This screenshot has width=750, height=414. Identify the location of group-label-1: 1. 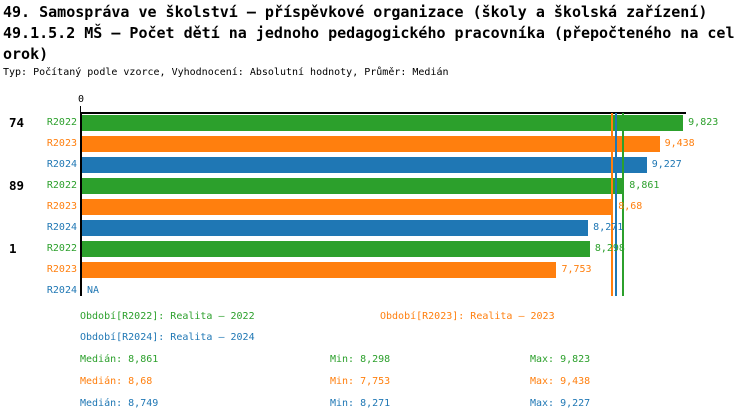
(13, 248).